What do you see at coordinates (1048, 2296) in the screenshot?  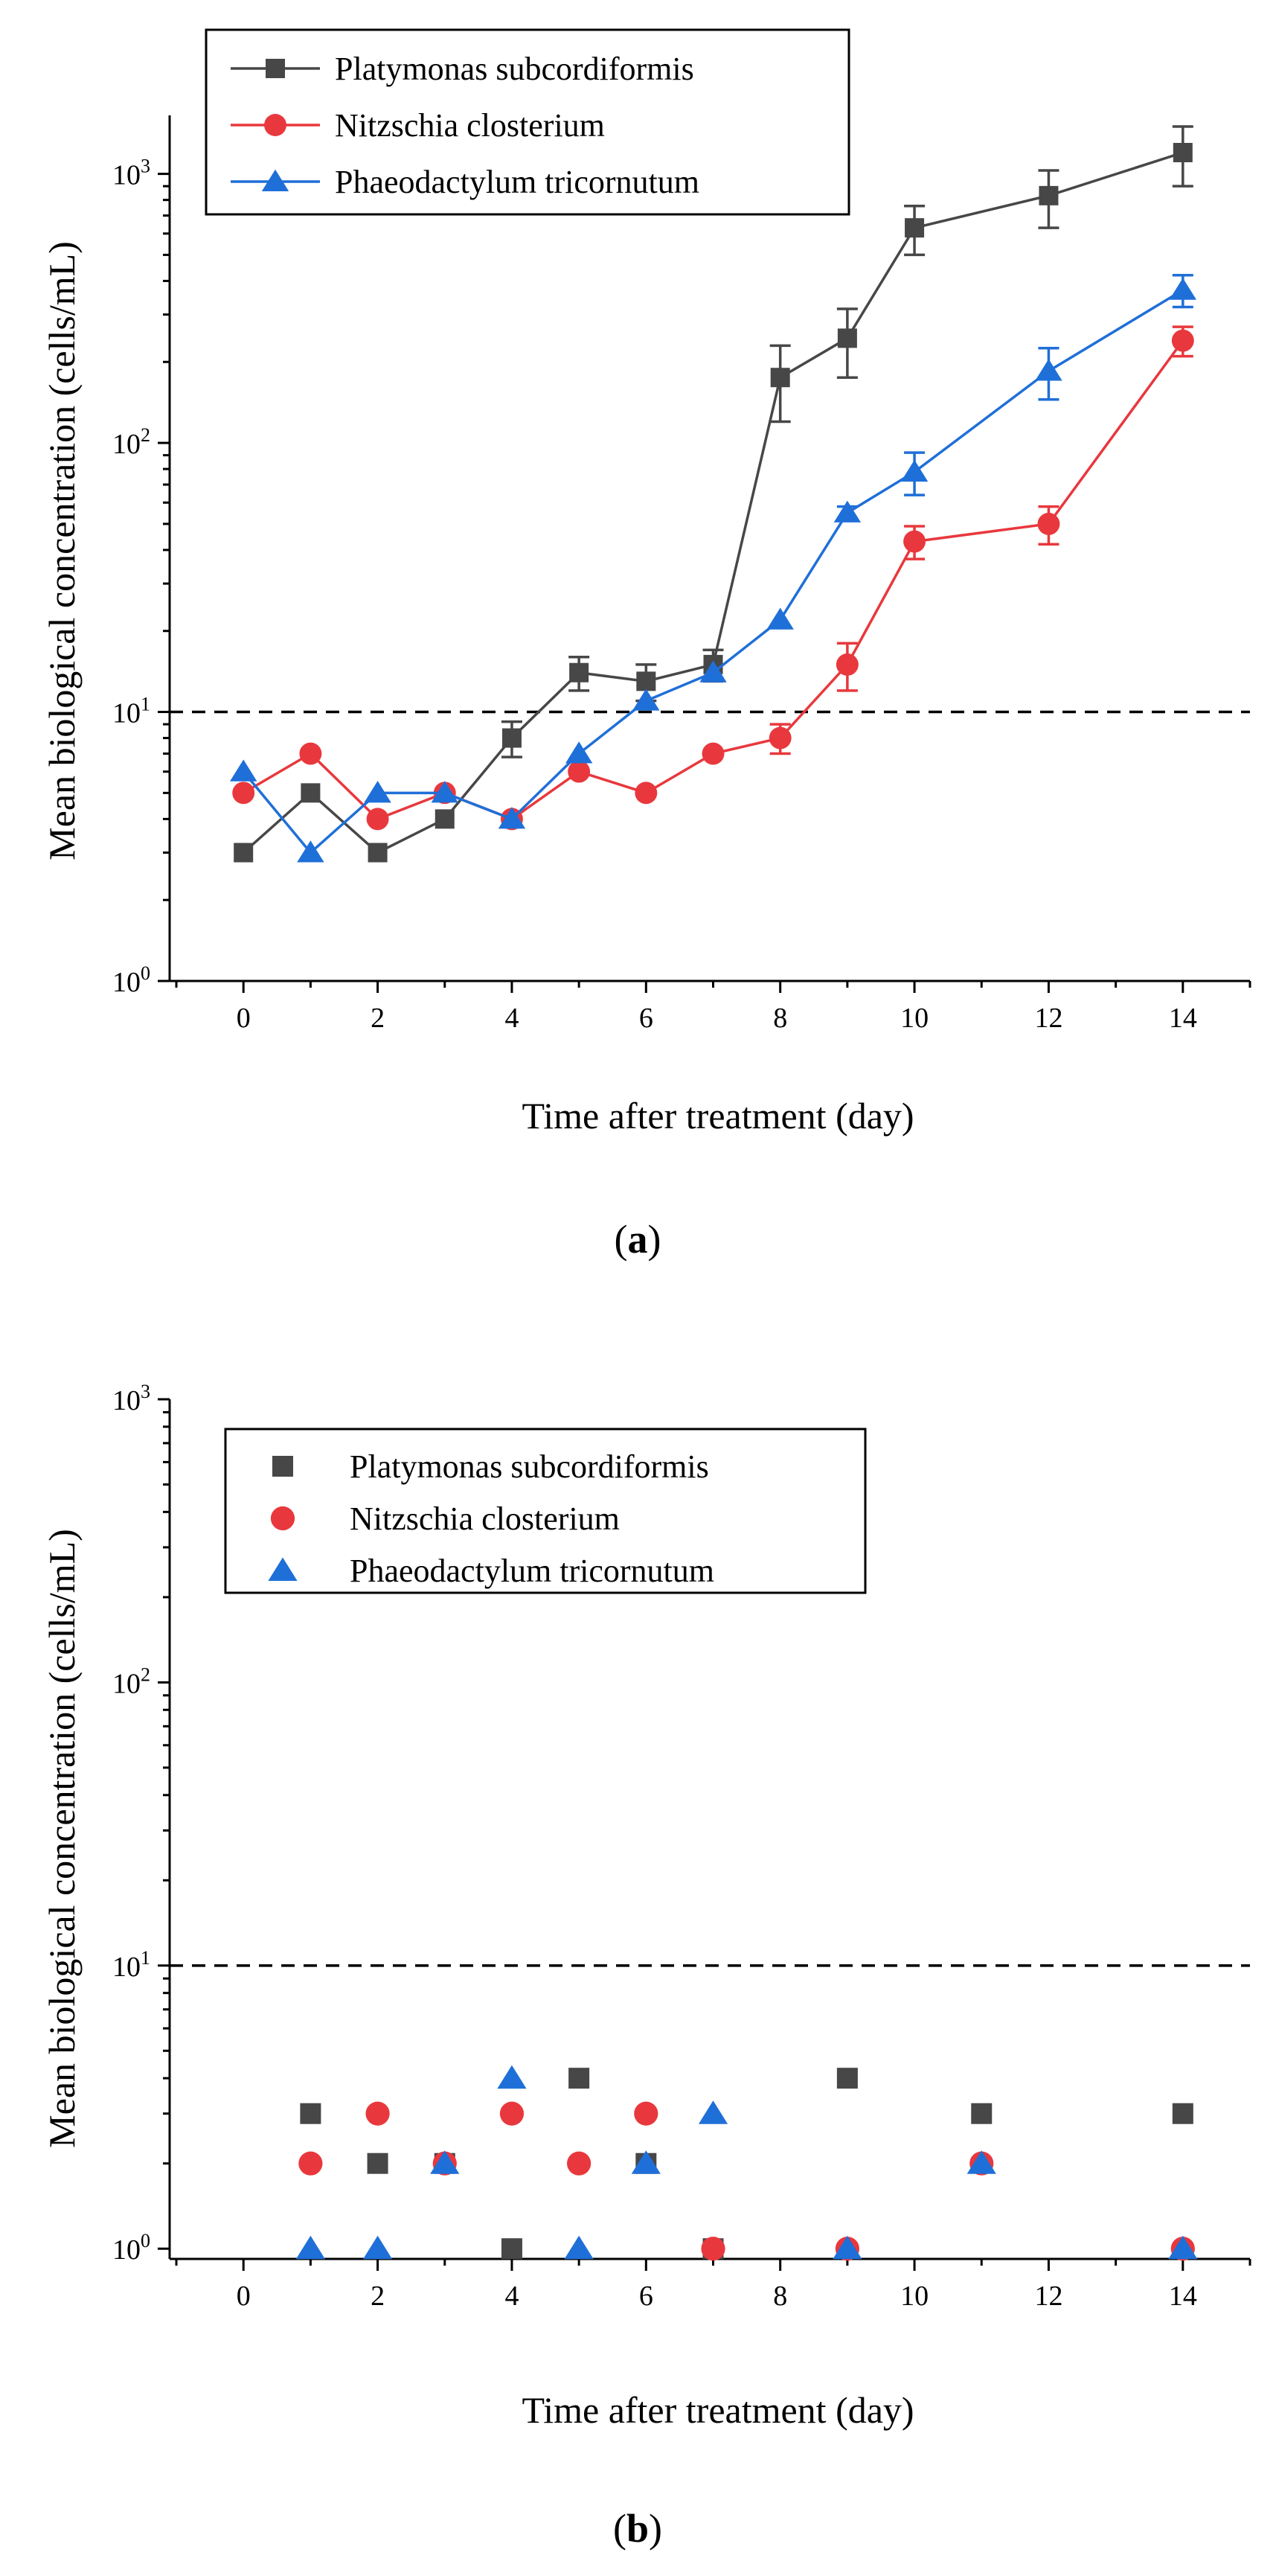 I see `panel-b-x-tick-label: 12` at bounding box center [1048, 2296].